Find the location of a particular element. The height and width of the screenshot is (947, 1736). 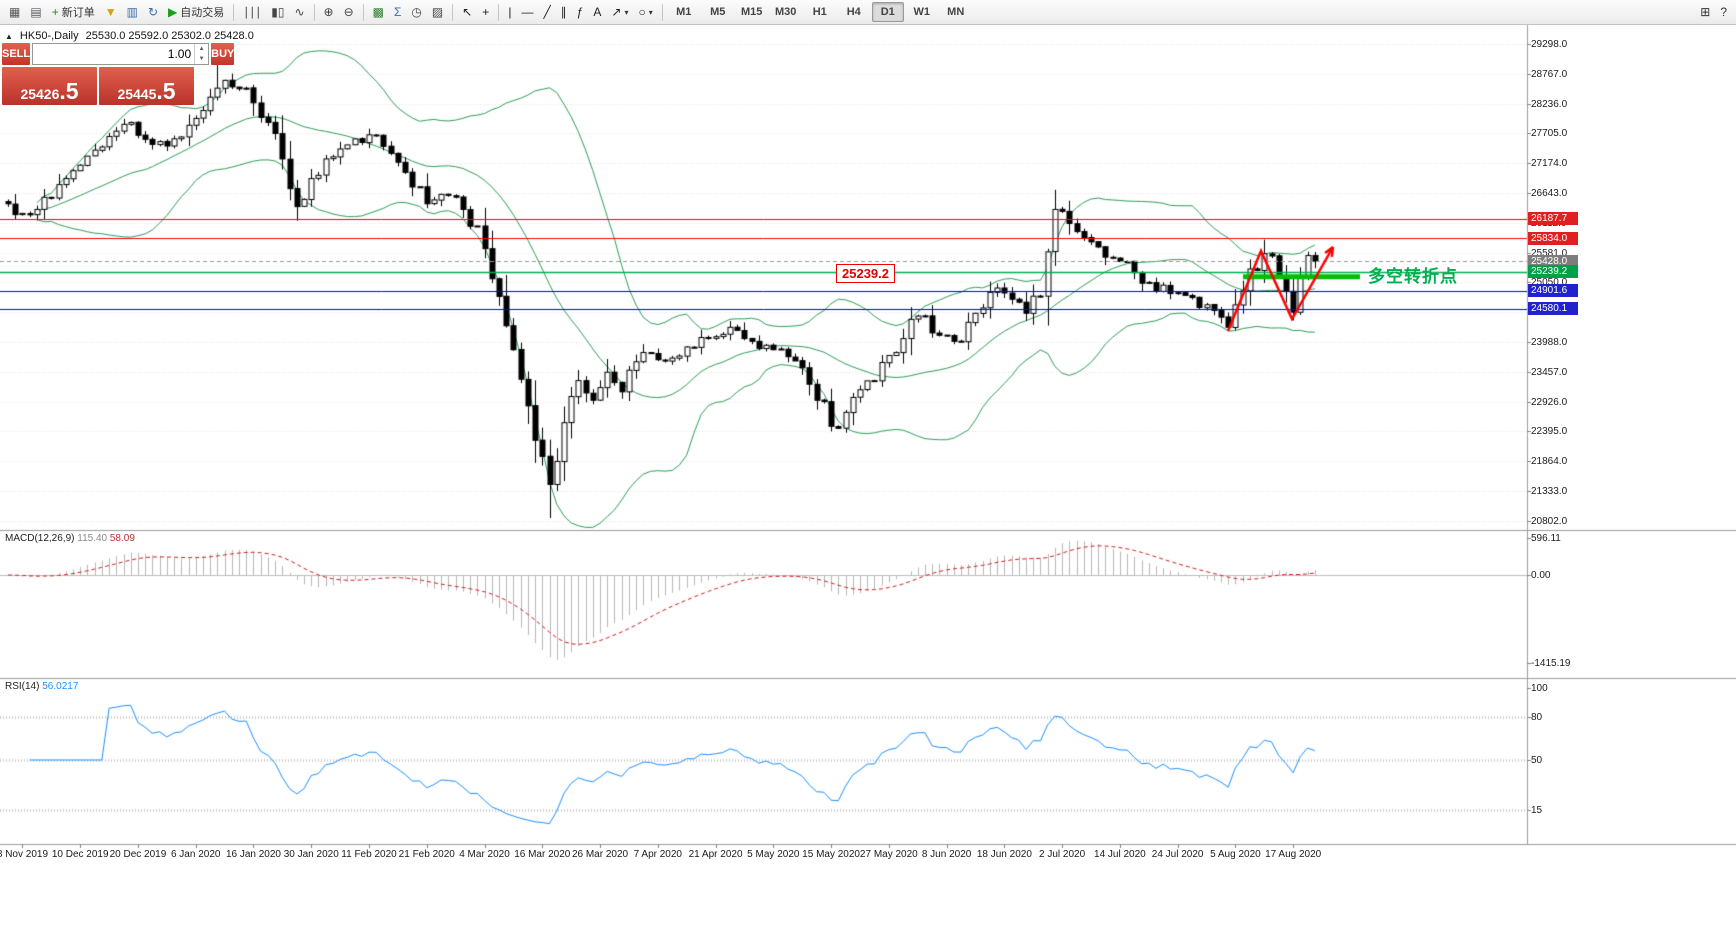

shapes-tool-icon: ○ is located at coordinates (642, 12).